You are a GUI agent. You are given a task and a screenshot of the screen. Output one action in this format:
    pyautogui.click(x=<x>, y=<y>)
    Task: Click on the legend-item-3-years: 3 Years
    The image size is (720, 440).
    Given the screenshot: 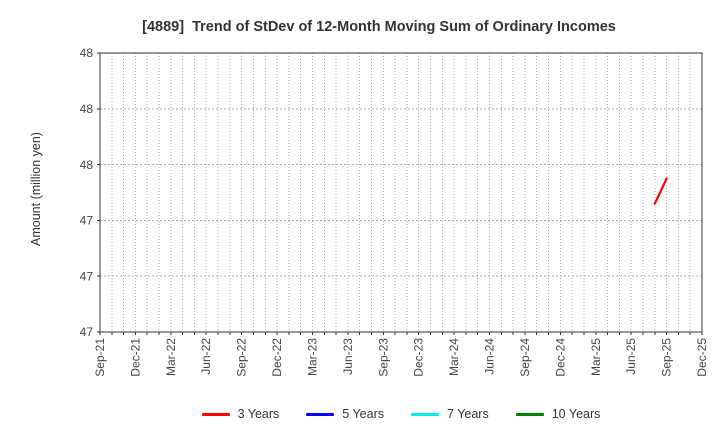 What is the action you would take?
    pyautogui.click(x=240, y=413)
    